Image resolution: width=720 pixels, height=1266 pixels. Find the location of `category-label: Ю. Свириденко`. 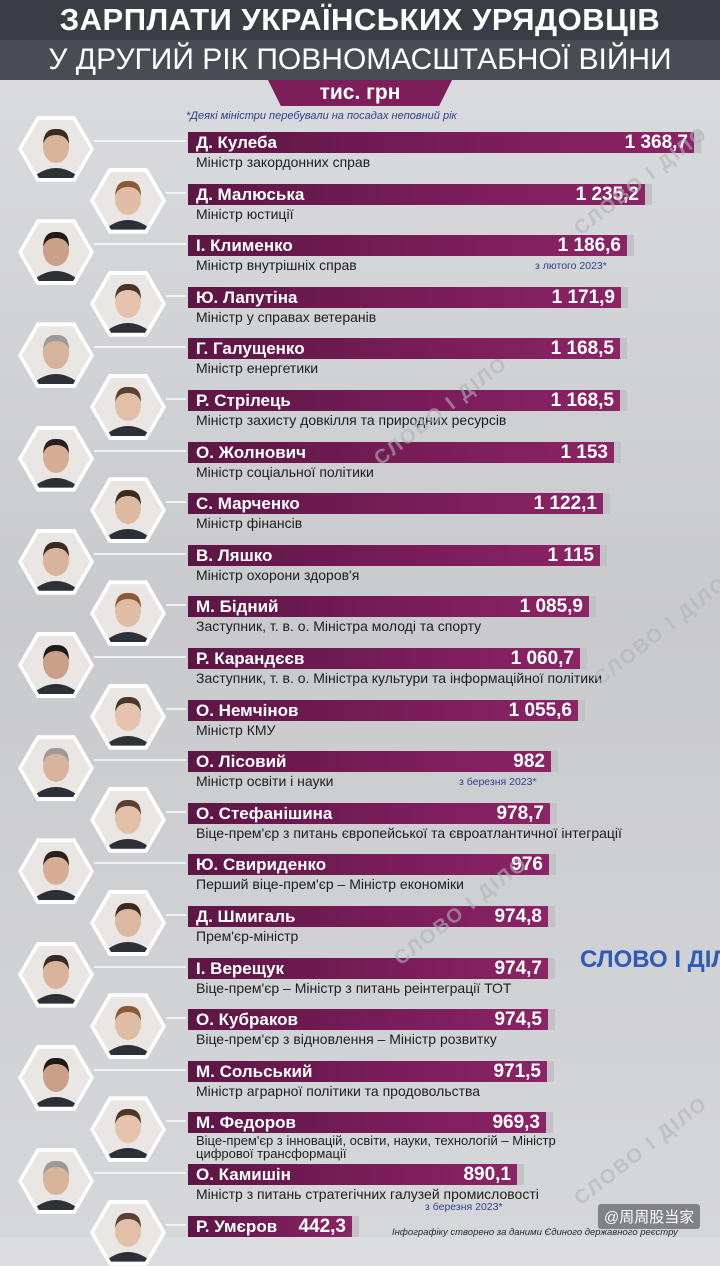

category-label: Ю. Свириденко is located at coordinates (261, 865).